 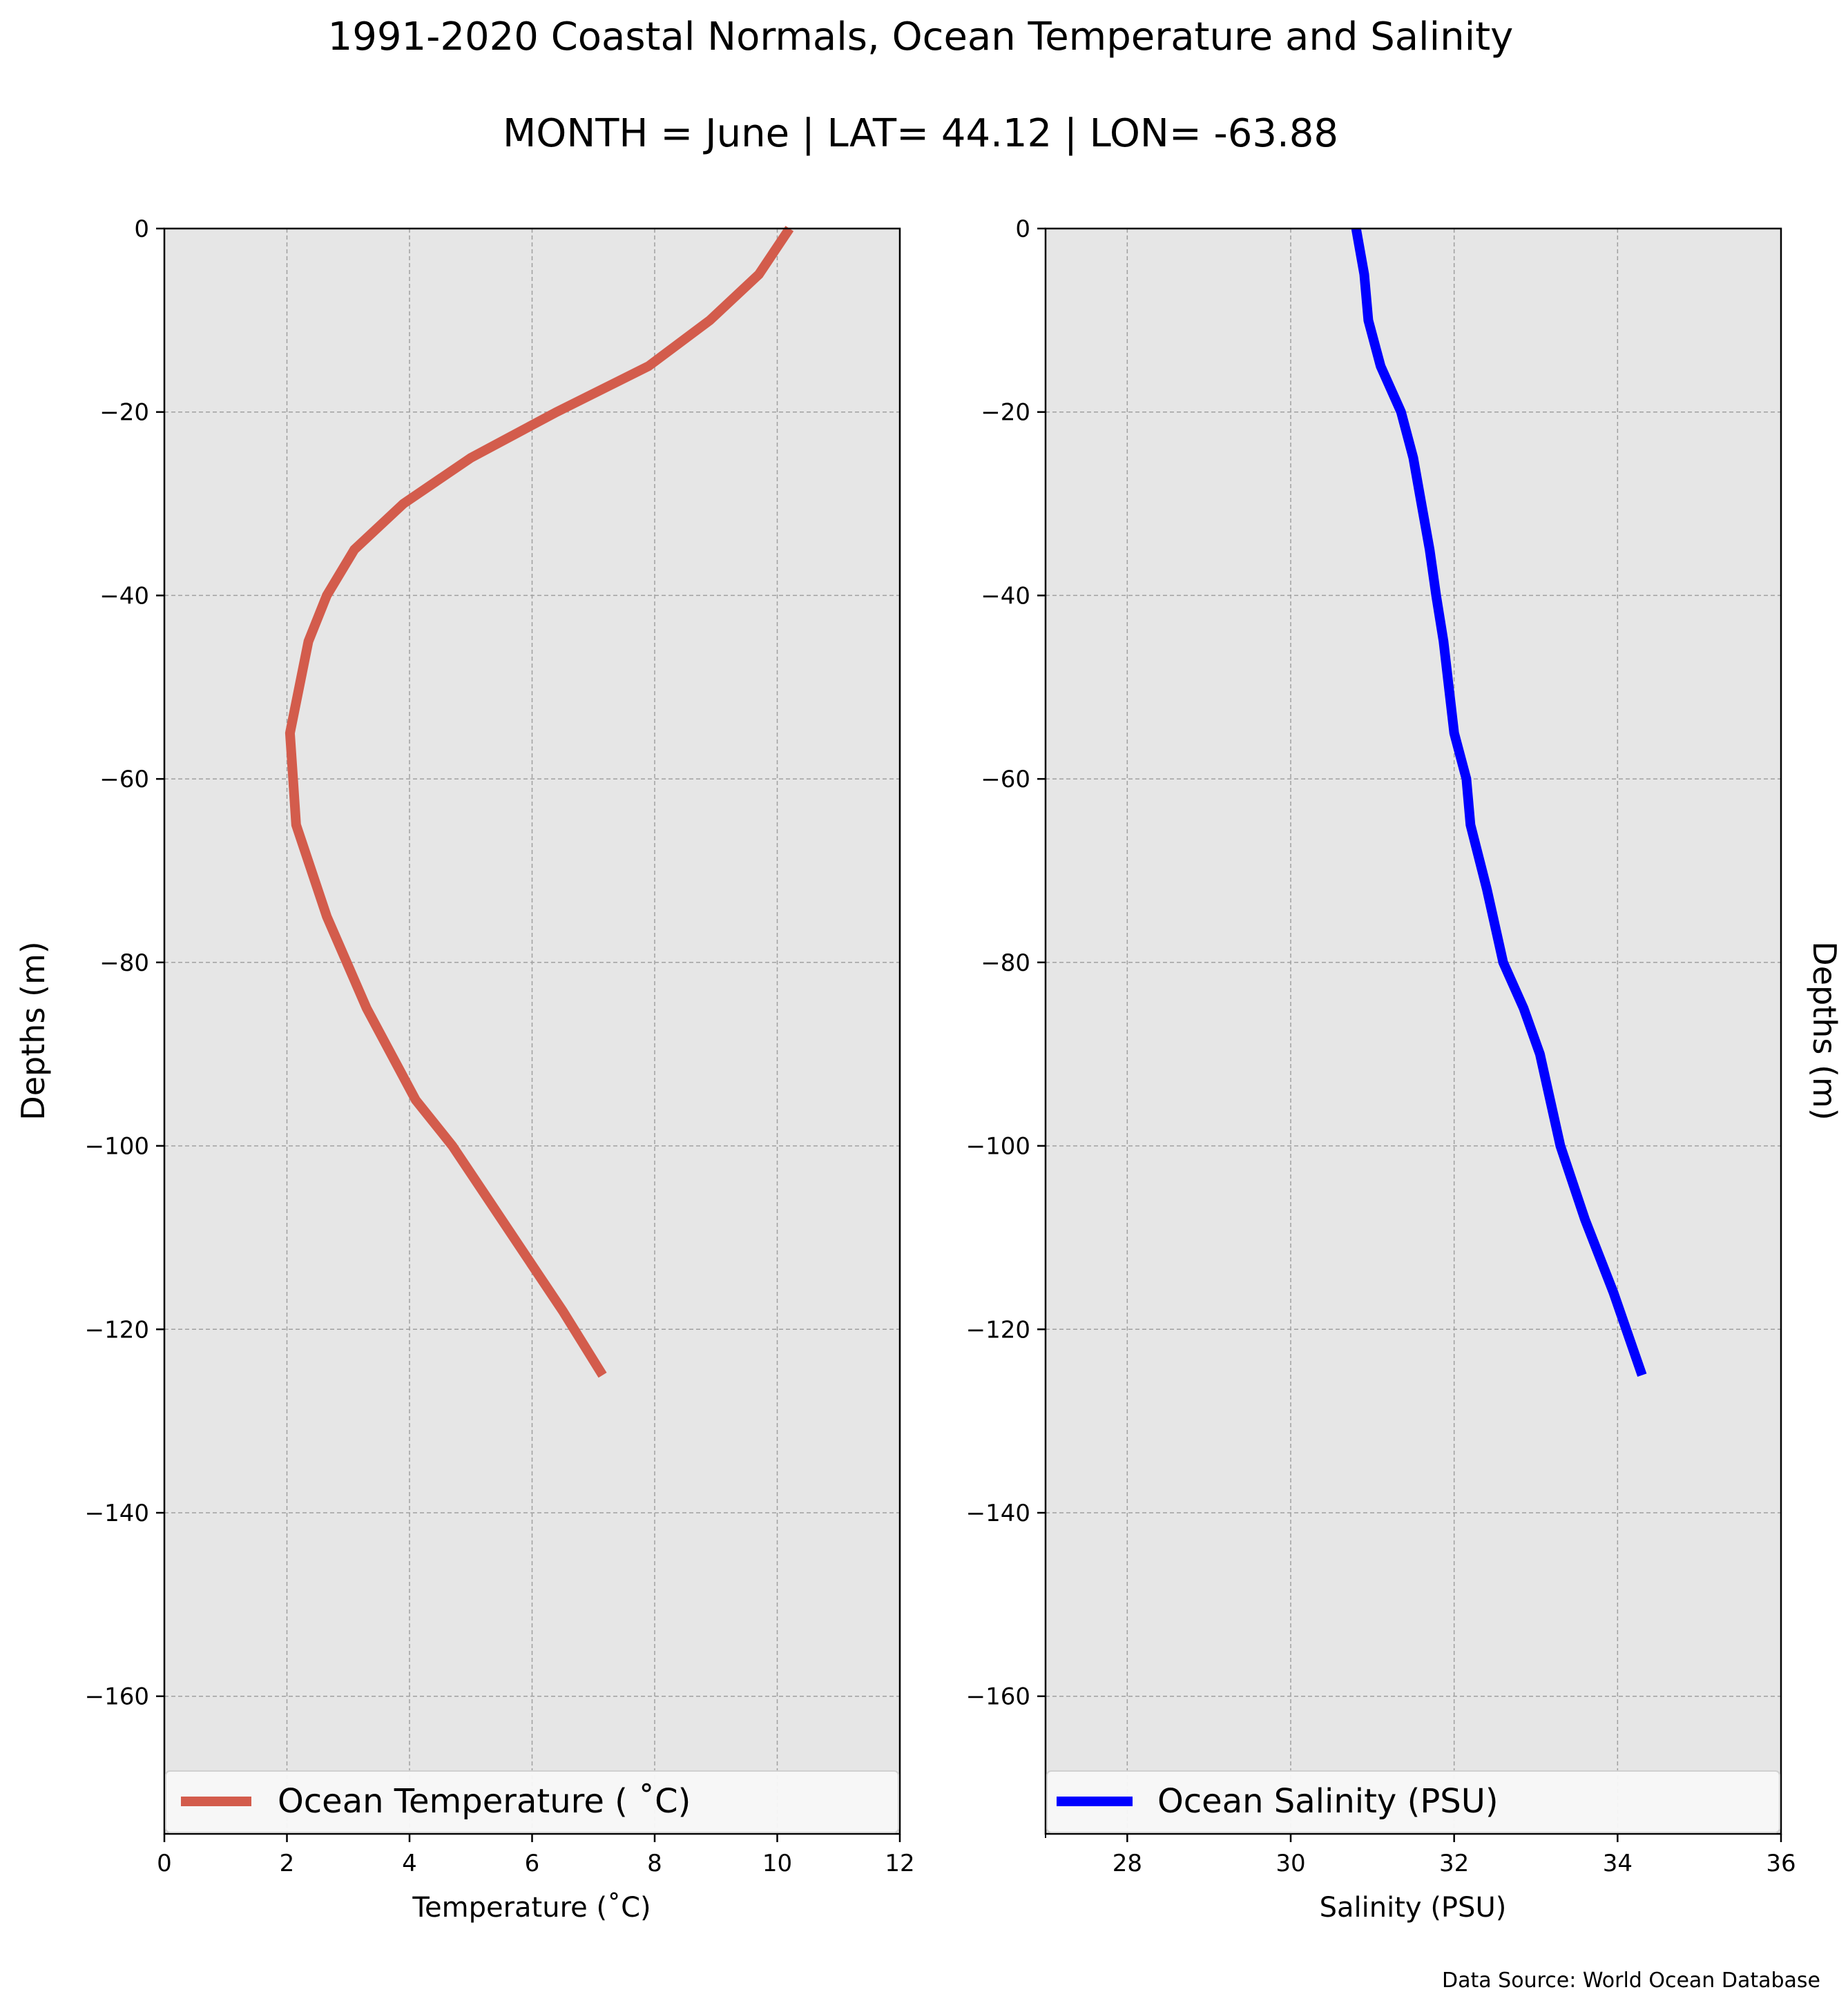 I want to click on temperature-y-tick-label: −80, so click(x=124, y=963).